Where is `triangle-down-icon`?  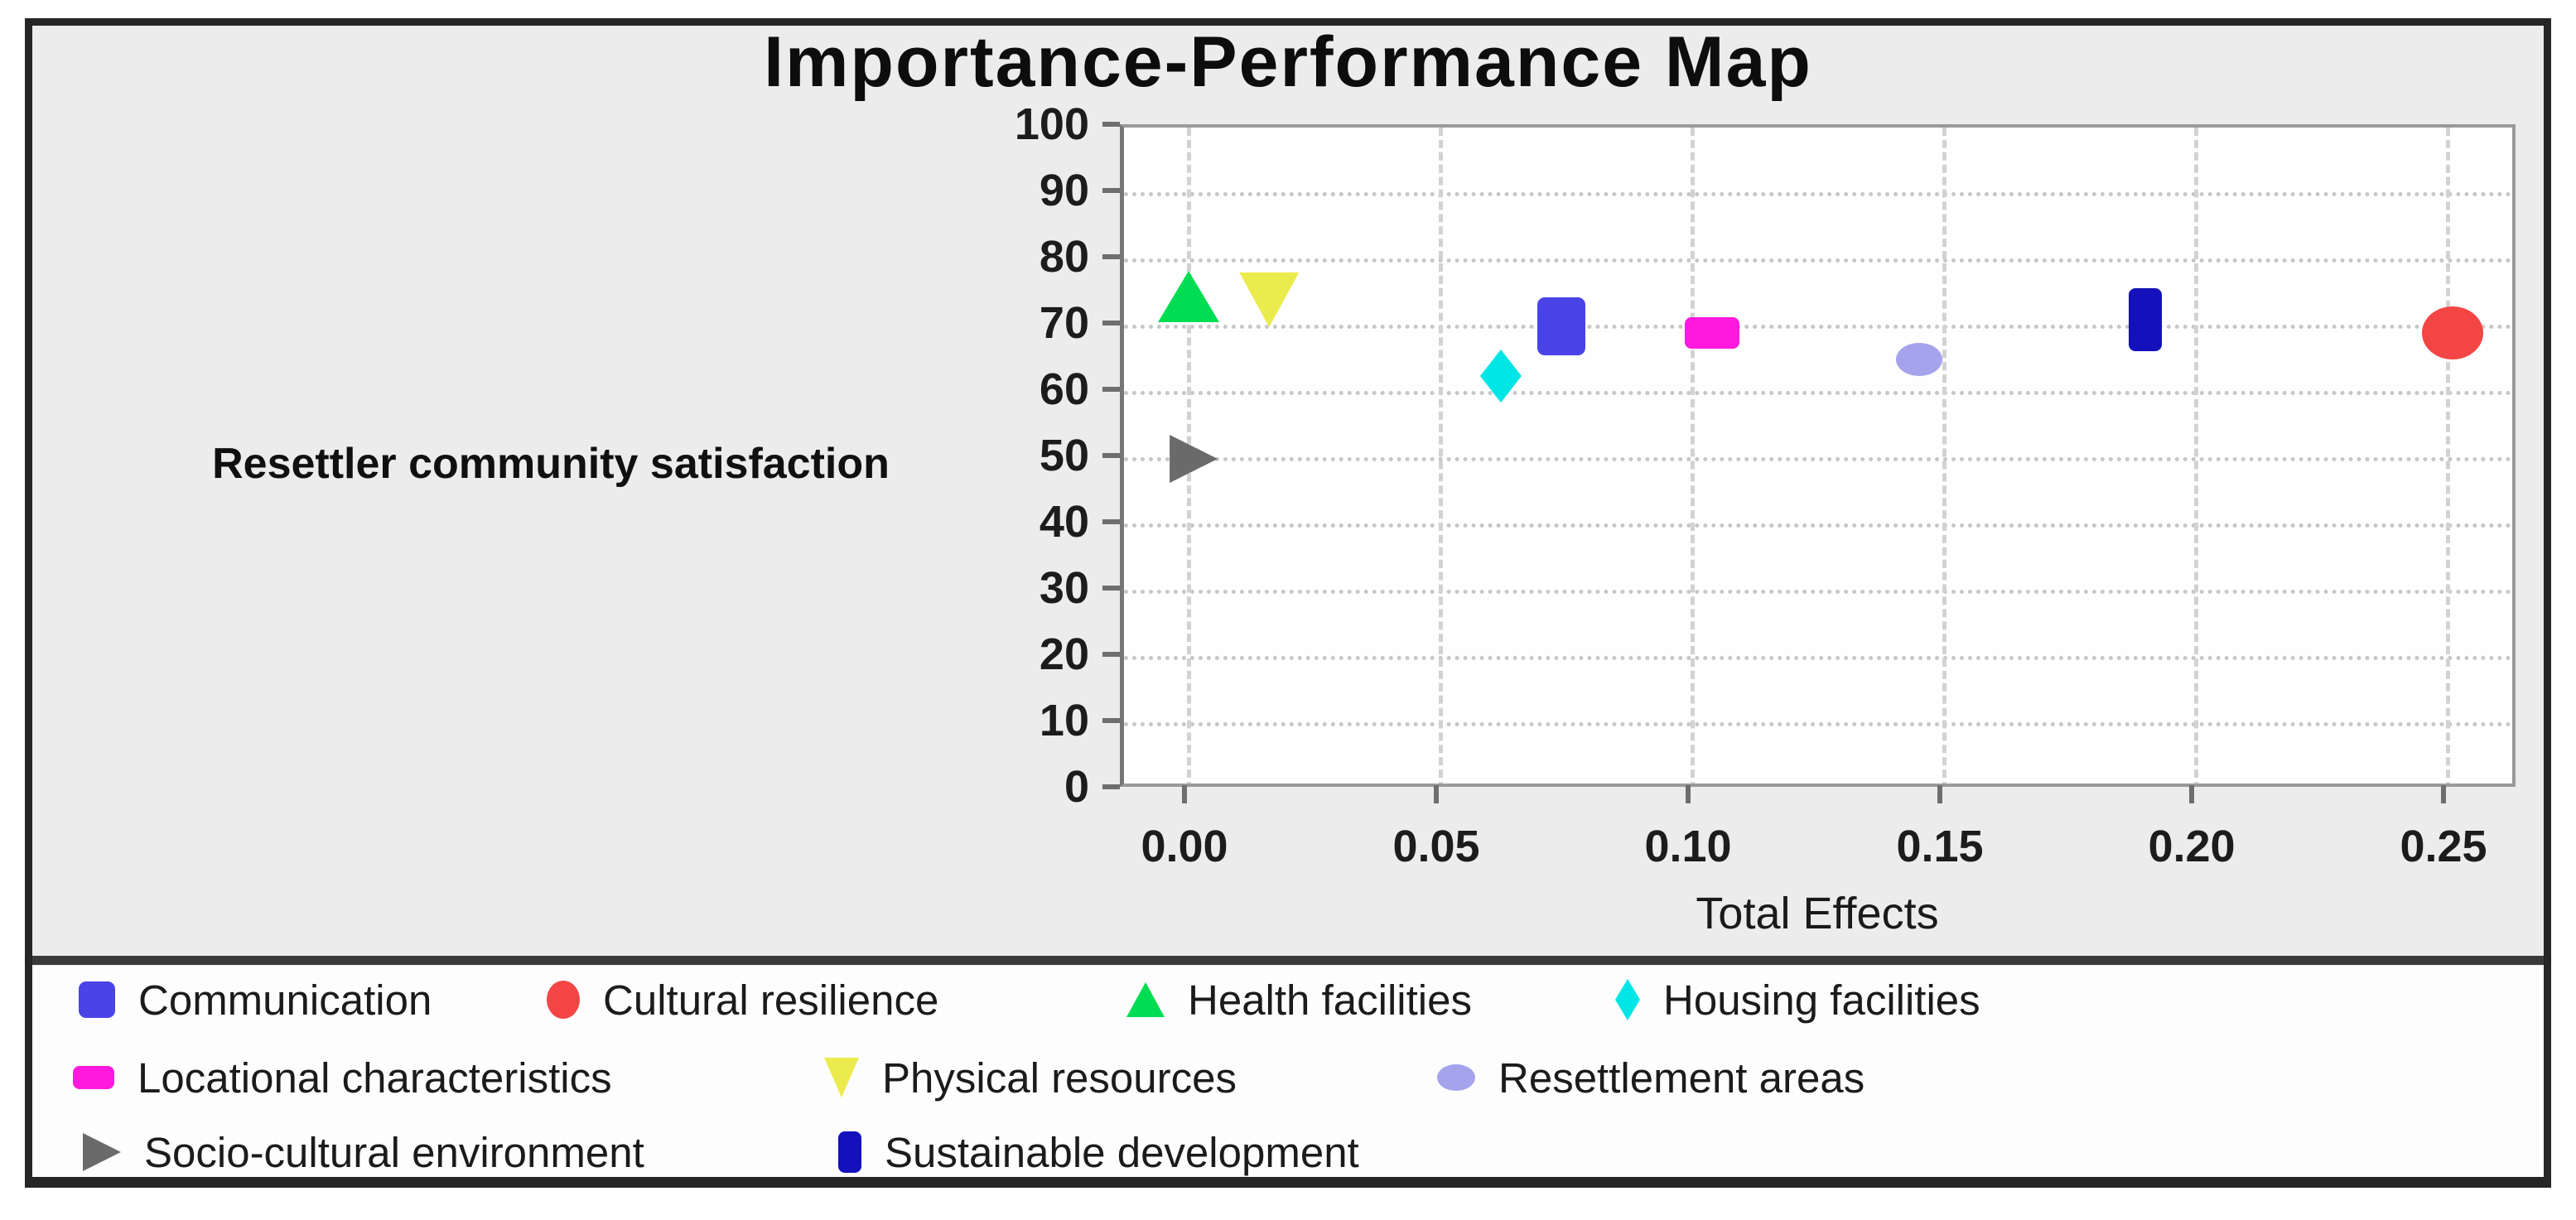 triangle-down-icon is located at coordinates (841, 1077).